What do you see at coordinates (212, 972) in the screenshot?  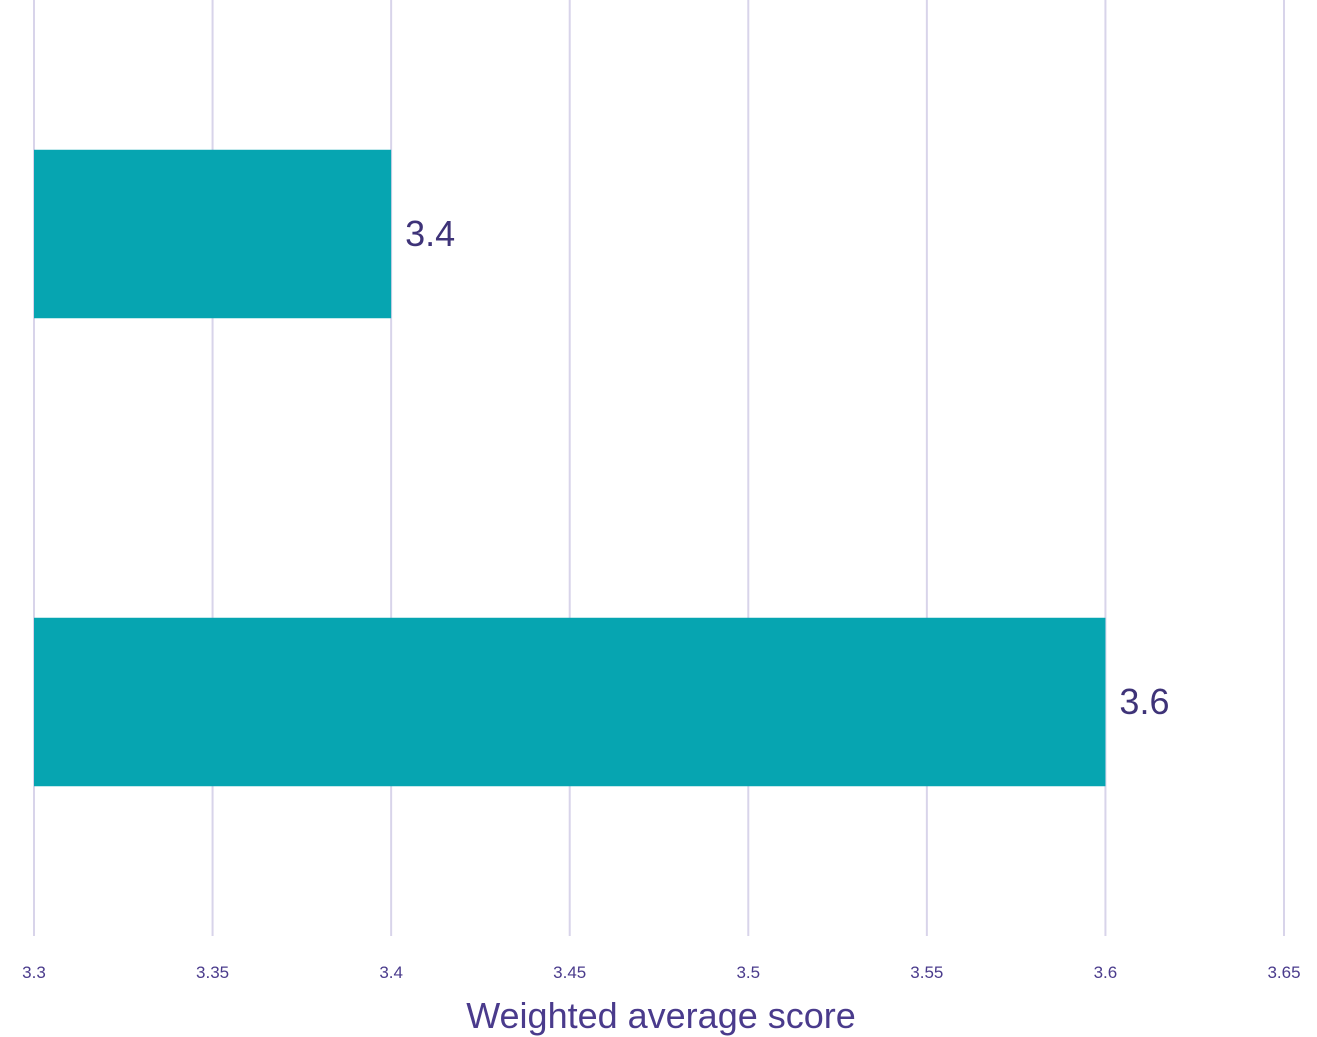 I see `x-tick-label: 3.35` at bounding box center [212, 972].